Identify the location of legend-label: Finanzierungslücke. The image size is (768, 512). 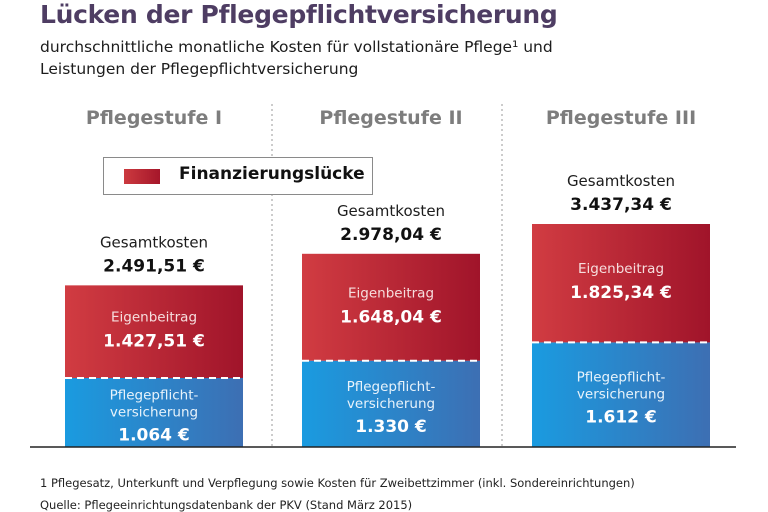
(272, 174).